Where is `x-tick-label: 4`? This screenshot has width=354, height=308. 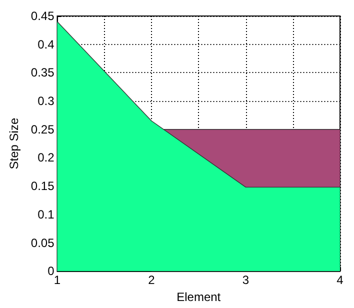
x-tick-label: 4 is located at coordinates (340, 280).